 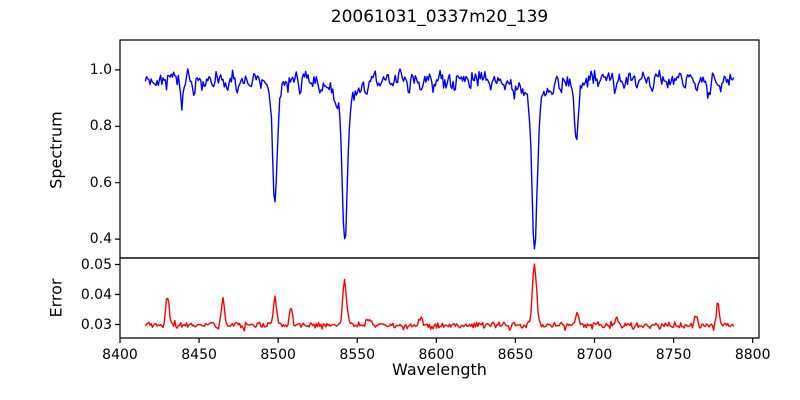 I want to click on x-tick-label: 8450, so click(x=199, y=355).